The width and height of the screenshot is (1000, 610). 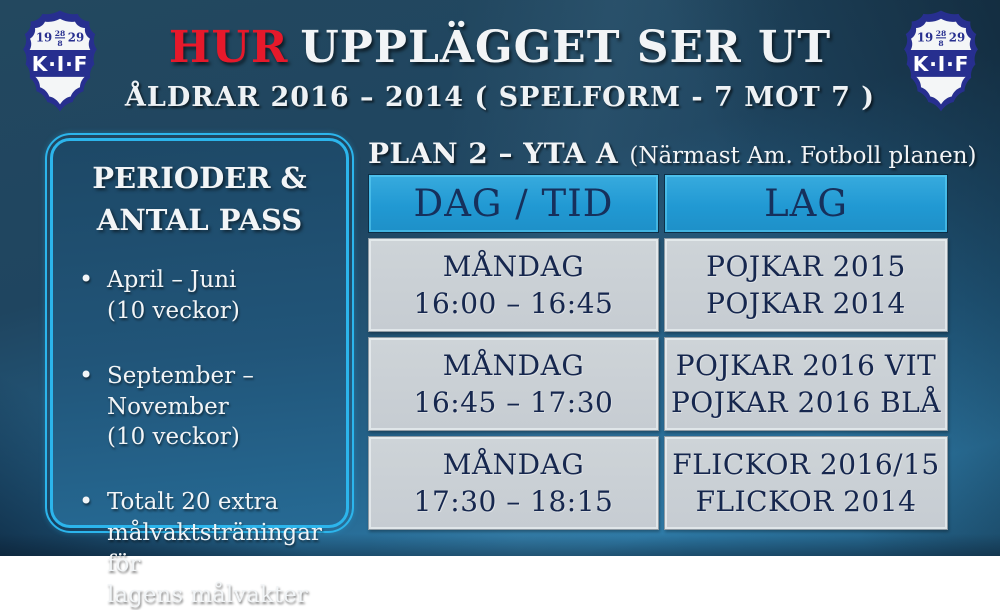 What do you see at coordinates (513, 285) in the screenshot?
I see `cell-day-time-row1: MÅNDAG 16:00 – 16:45` at bounding box center [513, 285].